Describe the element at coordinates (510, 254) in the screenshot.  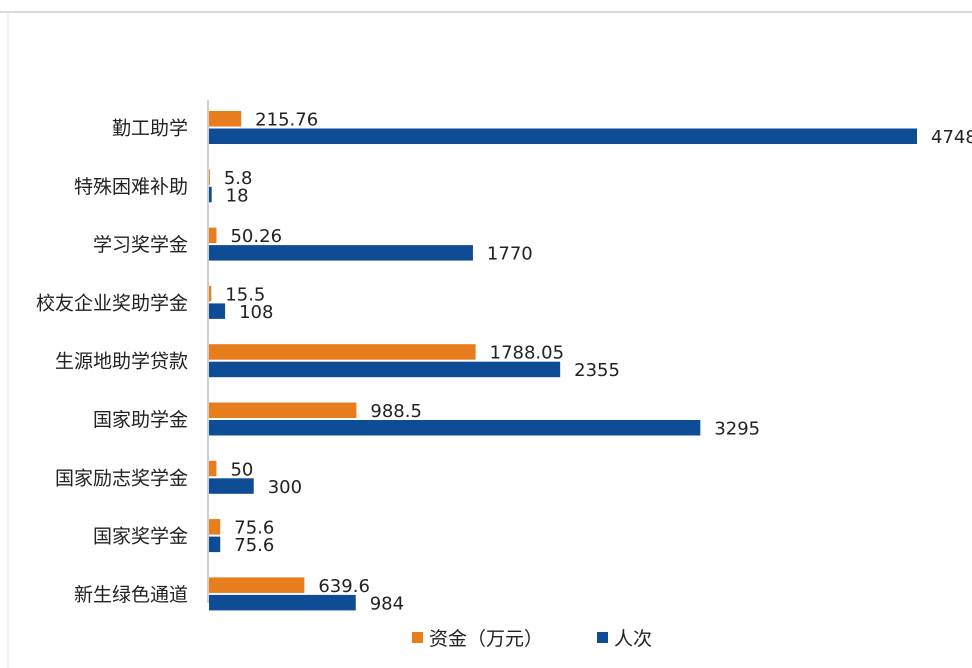
I see `data-label-persons: 1770` at that location.